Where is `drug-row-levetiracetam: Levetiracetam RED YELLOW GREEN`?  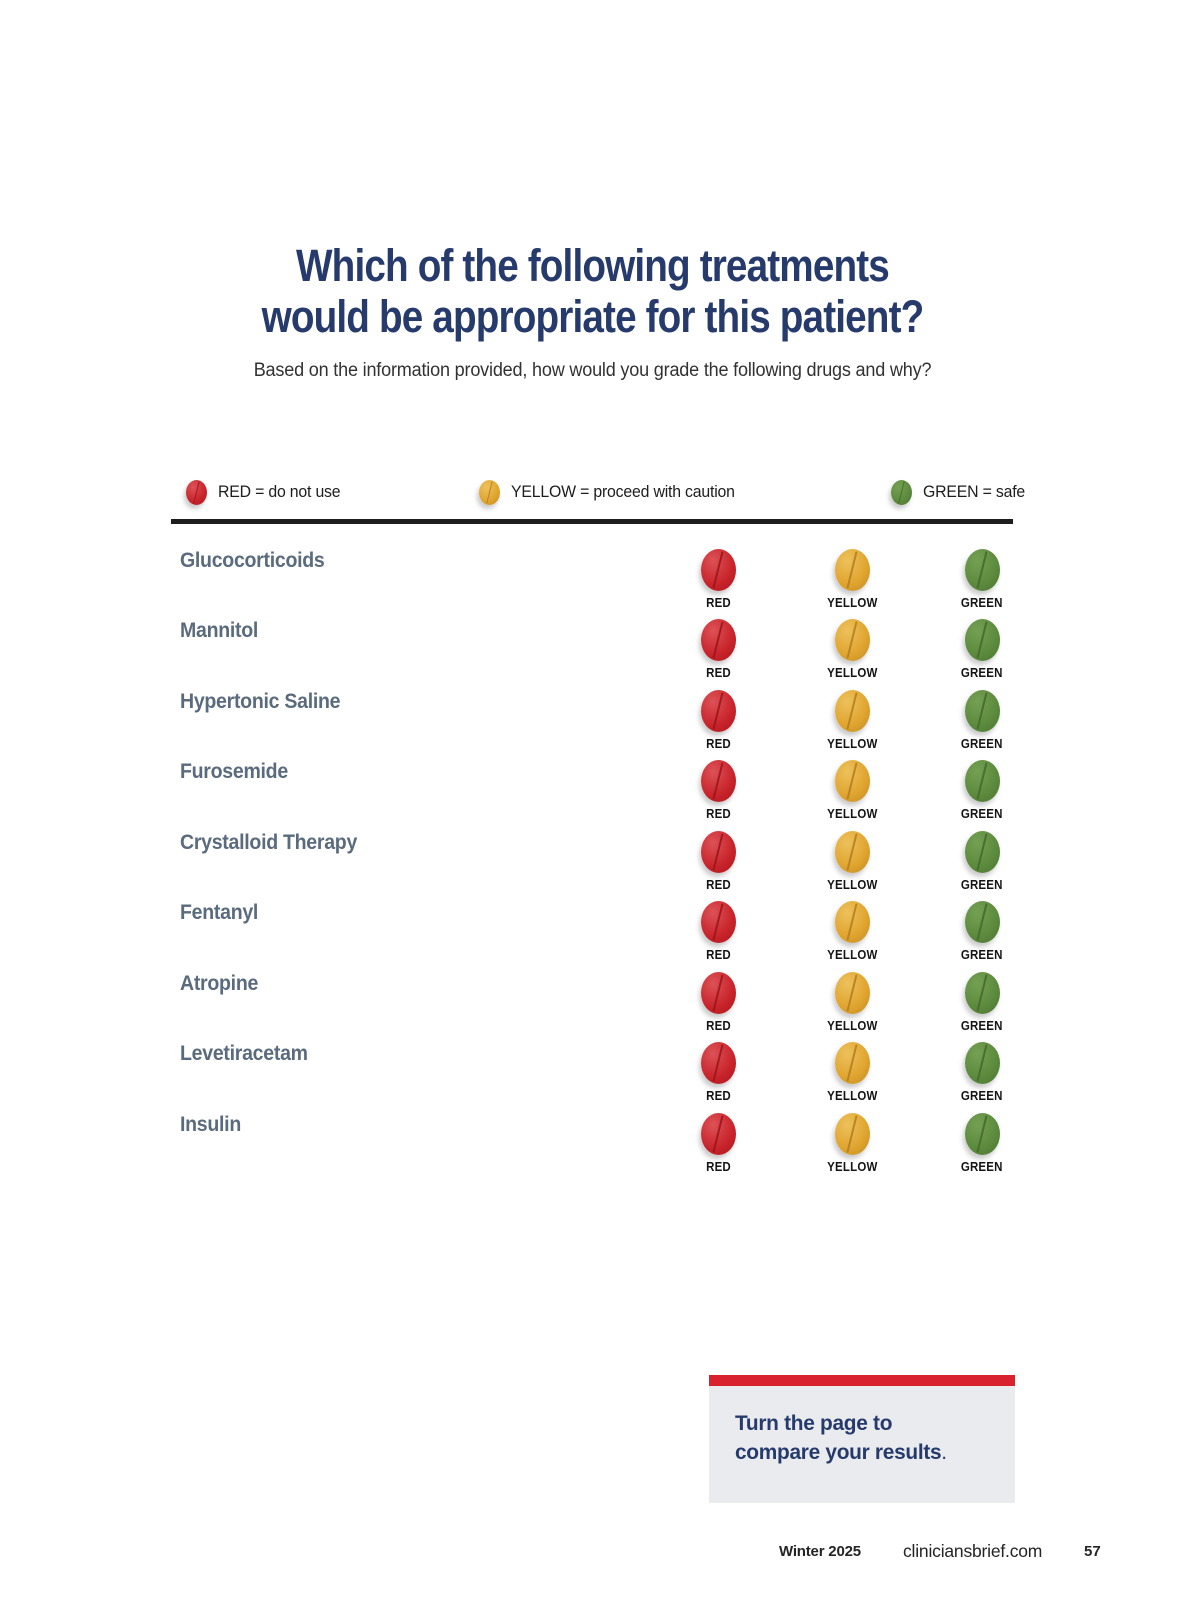 drug-row-levetiracetam: Levetiracetam RED YELLOW GREEN is located at coordinates (592, 1077).